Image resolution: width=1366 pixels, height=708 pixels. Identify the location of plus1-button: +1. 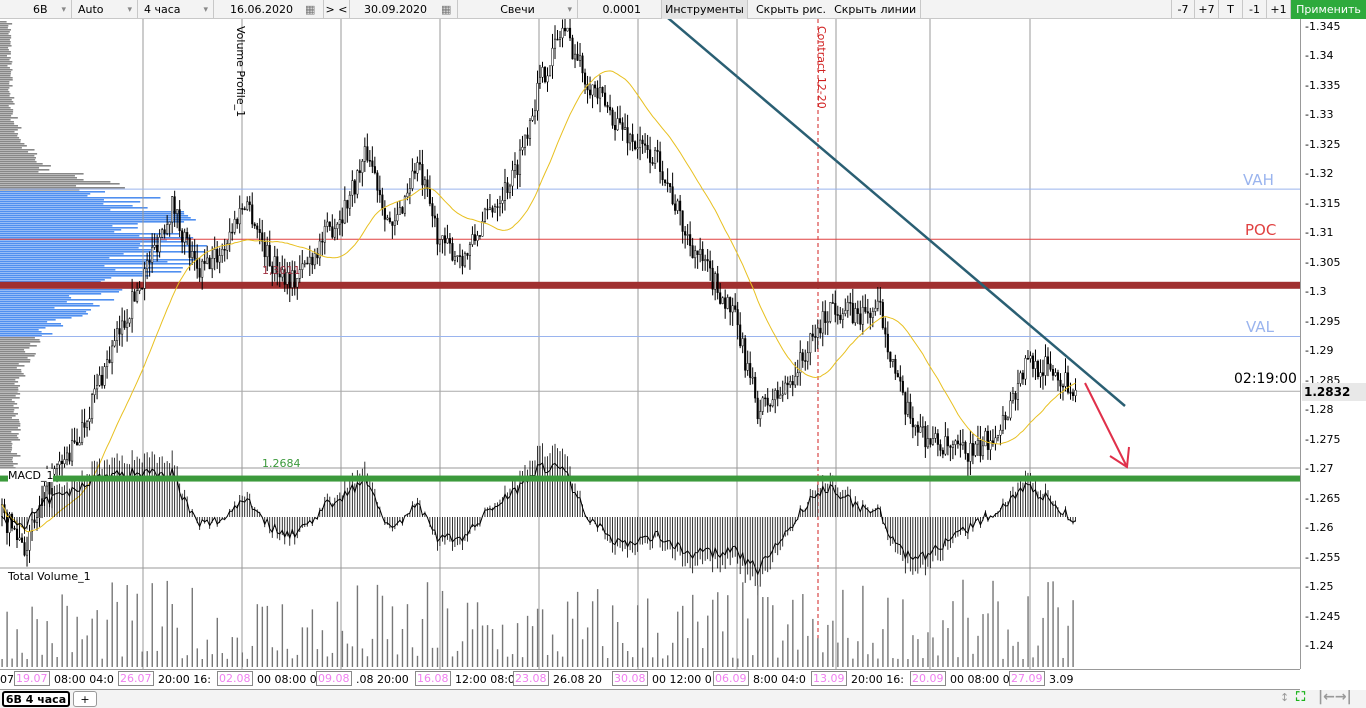
(1279, 9).